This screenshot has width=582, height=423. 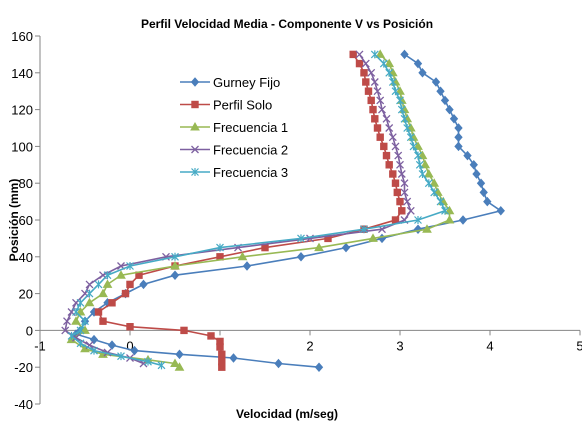 I want to click on y-tick-label: 120, so click(x=22, y=110).